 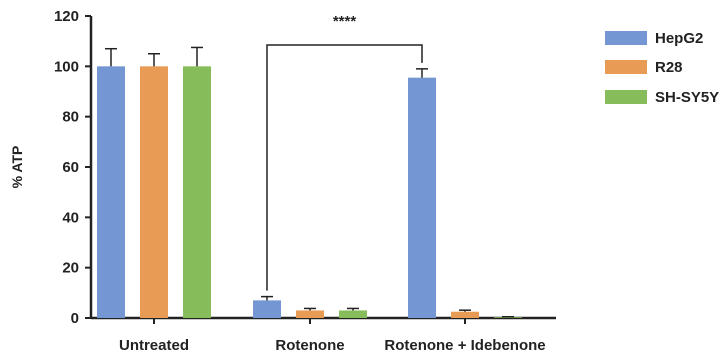 What do you see at coordinates (345, 21) in the screenshot?
I see `significance-label: ****` at bounding box center [345, 21].